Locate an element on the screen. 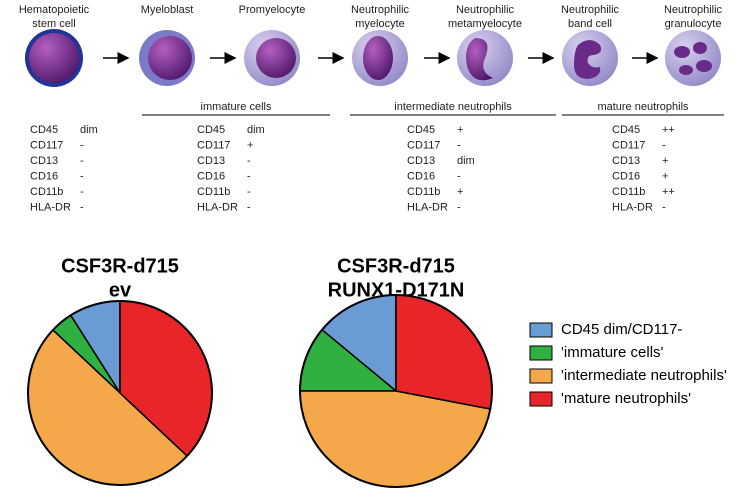 Image resolution: width=743 pixels, height=501 pixels. cells is located at coordinates (373, 58).